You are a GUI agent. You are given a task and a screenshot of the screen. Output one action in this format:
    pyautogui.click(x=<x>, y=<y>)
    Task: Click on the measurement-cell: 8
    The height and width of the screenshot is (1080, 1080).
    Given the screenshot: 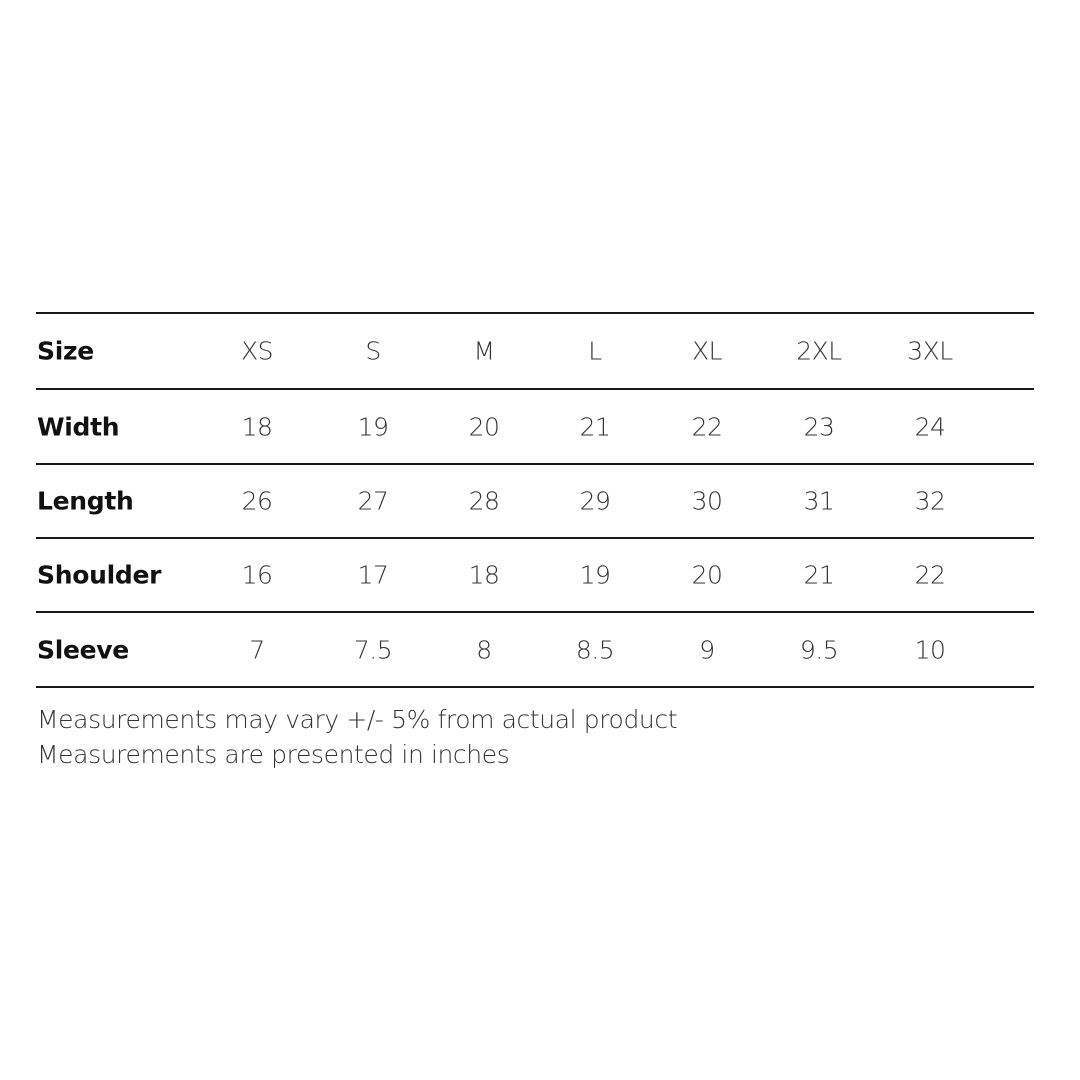 What is the action you would take?
    pyautogui.click(x=484, y=649)
    